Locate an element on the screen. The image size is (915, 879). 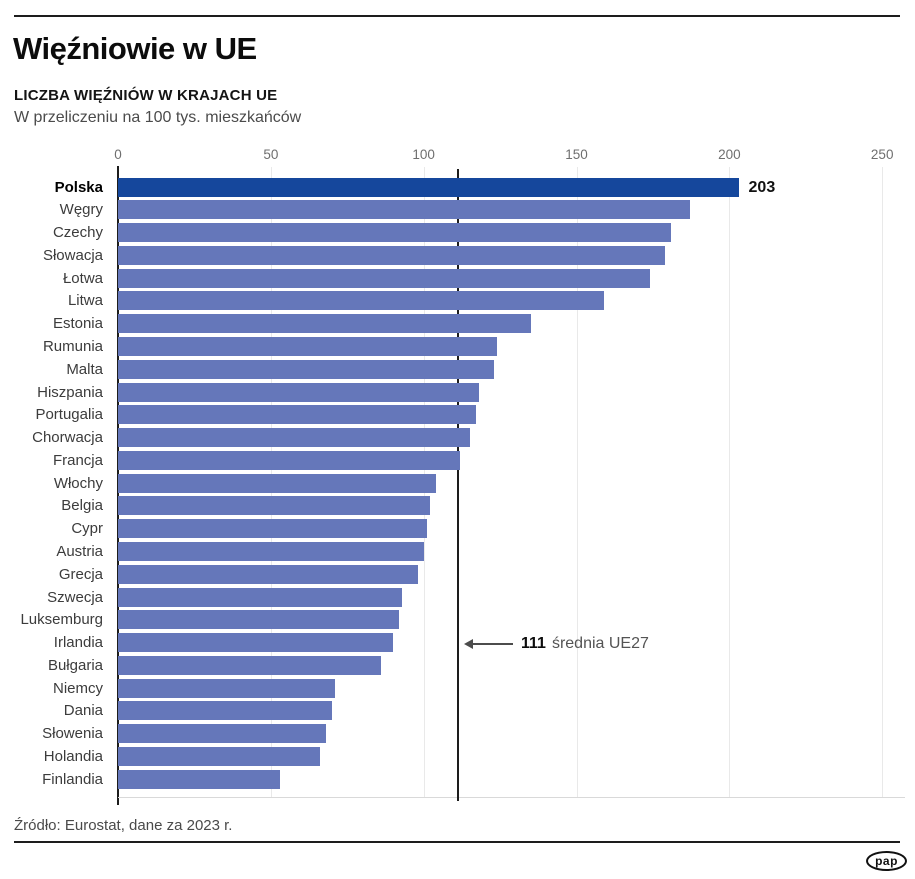
country-label: Litwa is located at coordinates (85, 301).